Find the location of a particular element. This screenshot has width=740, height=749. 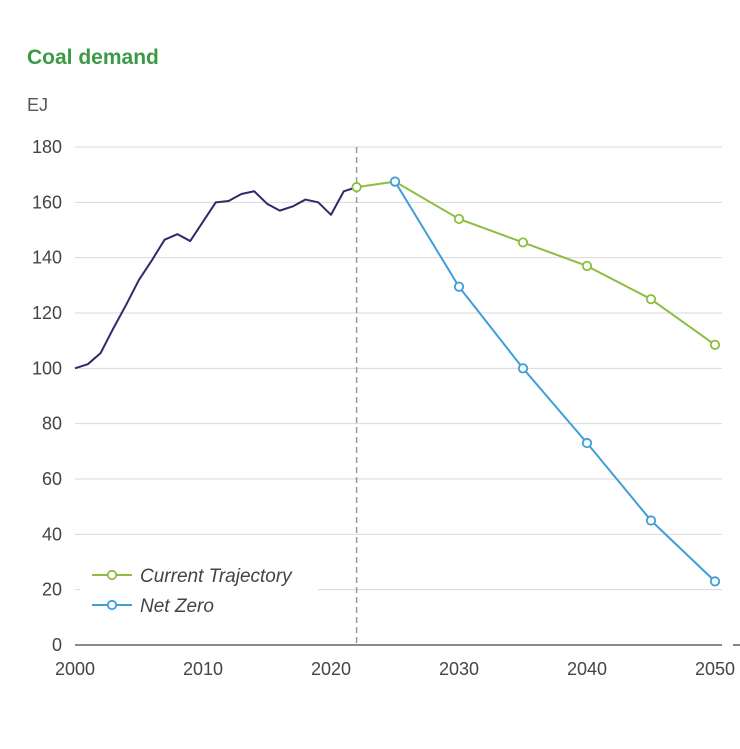

legend: Current Trajectory Net Zero is located at coordinates (199, 590).